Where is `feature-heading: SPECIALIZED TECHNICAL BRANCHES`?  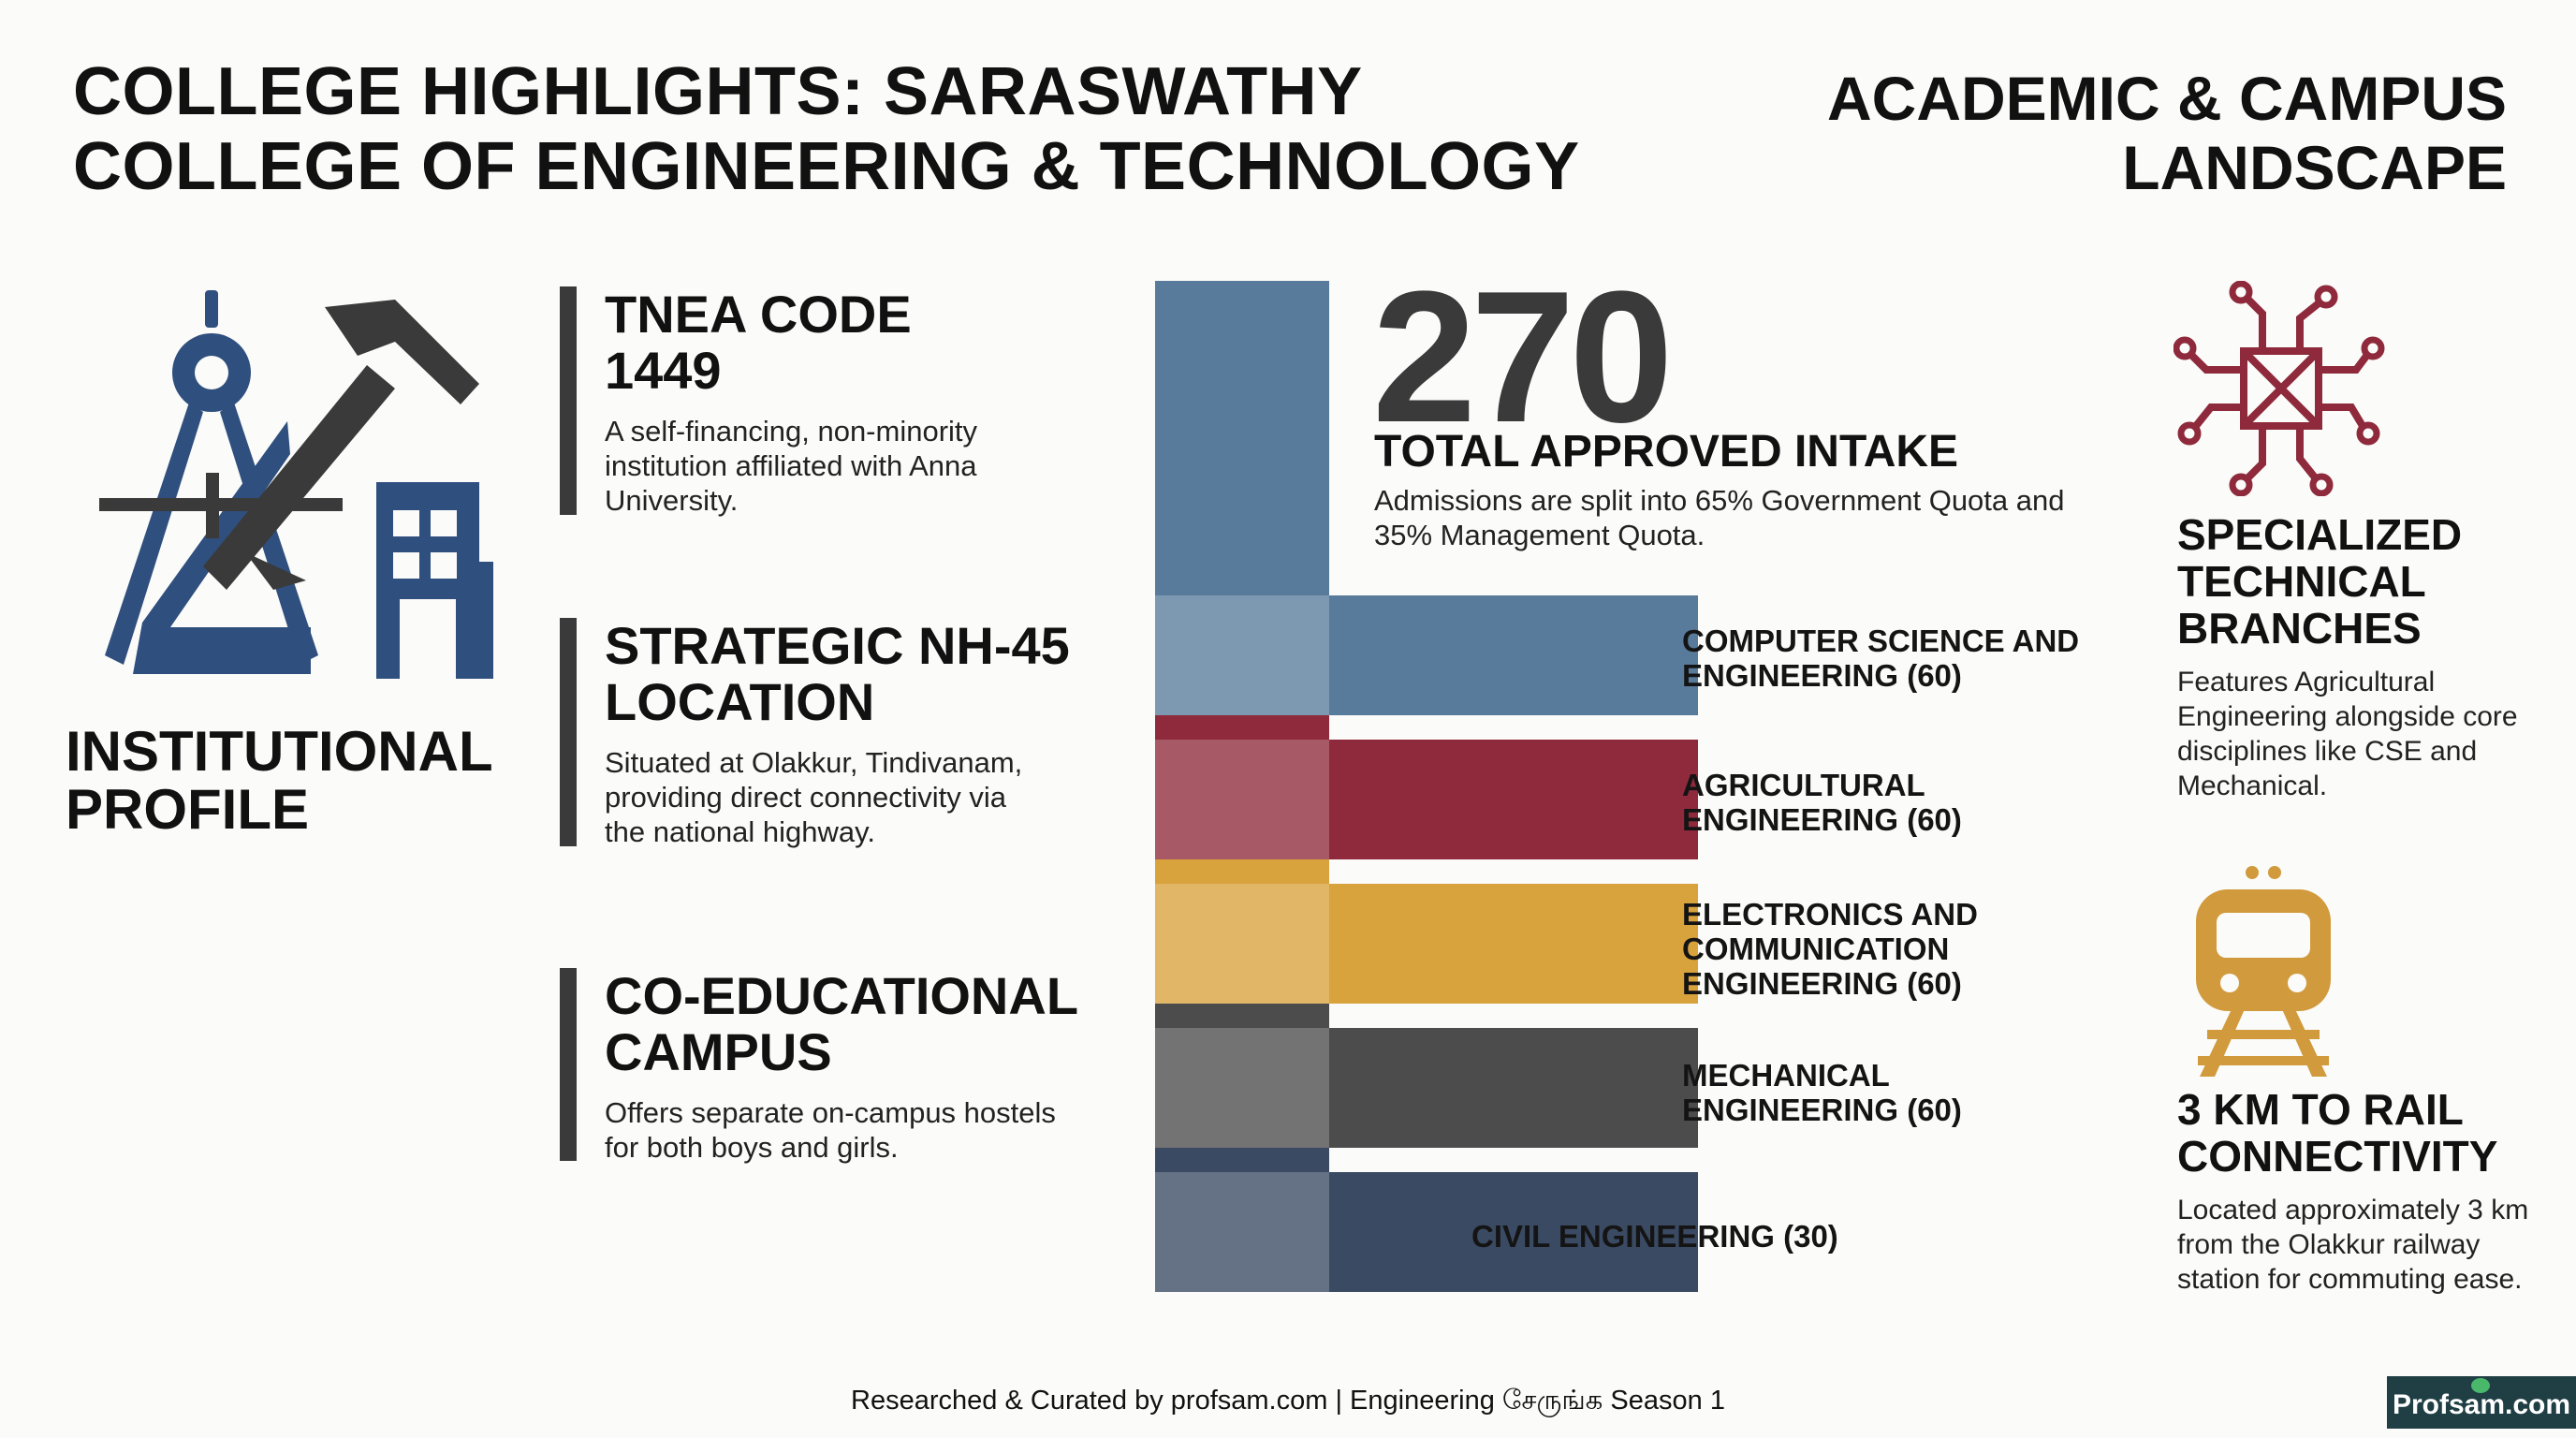 feature-heading: SPECIALIZED TECHNICAL BRANCHES is located at coordinates (2320, 581).